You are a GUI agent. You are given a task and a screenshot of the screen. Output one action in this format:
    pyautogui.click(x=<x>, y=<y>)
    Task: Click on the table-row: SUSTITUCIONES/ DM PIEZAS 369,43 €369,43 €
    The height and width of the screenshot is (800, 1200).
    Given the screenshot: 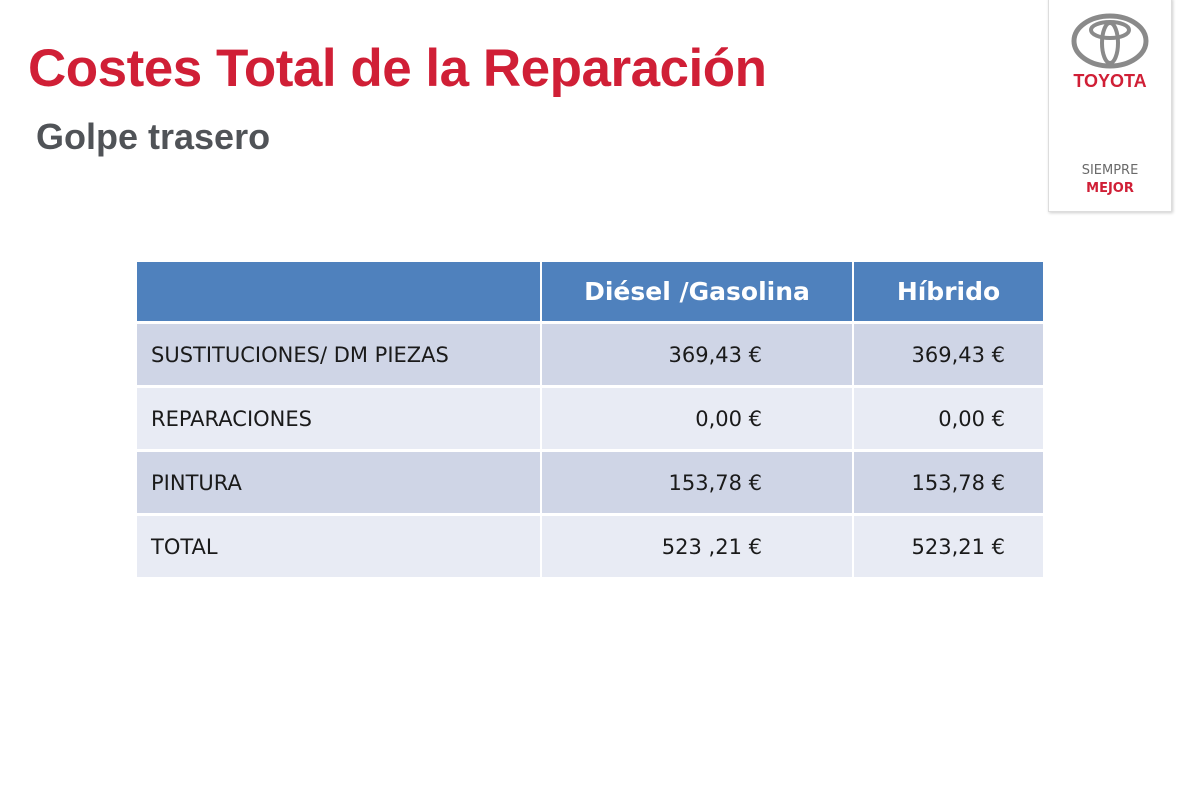 What is the action you would take?
    pyautogui.click(x=590, y=354)
    